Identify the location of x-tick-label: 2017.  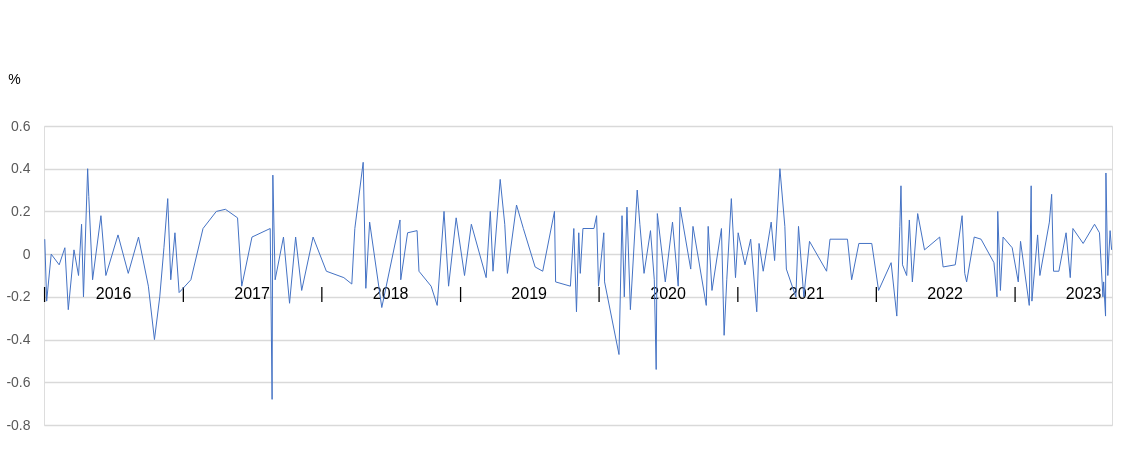
(252, 293).